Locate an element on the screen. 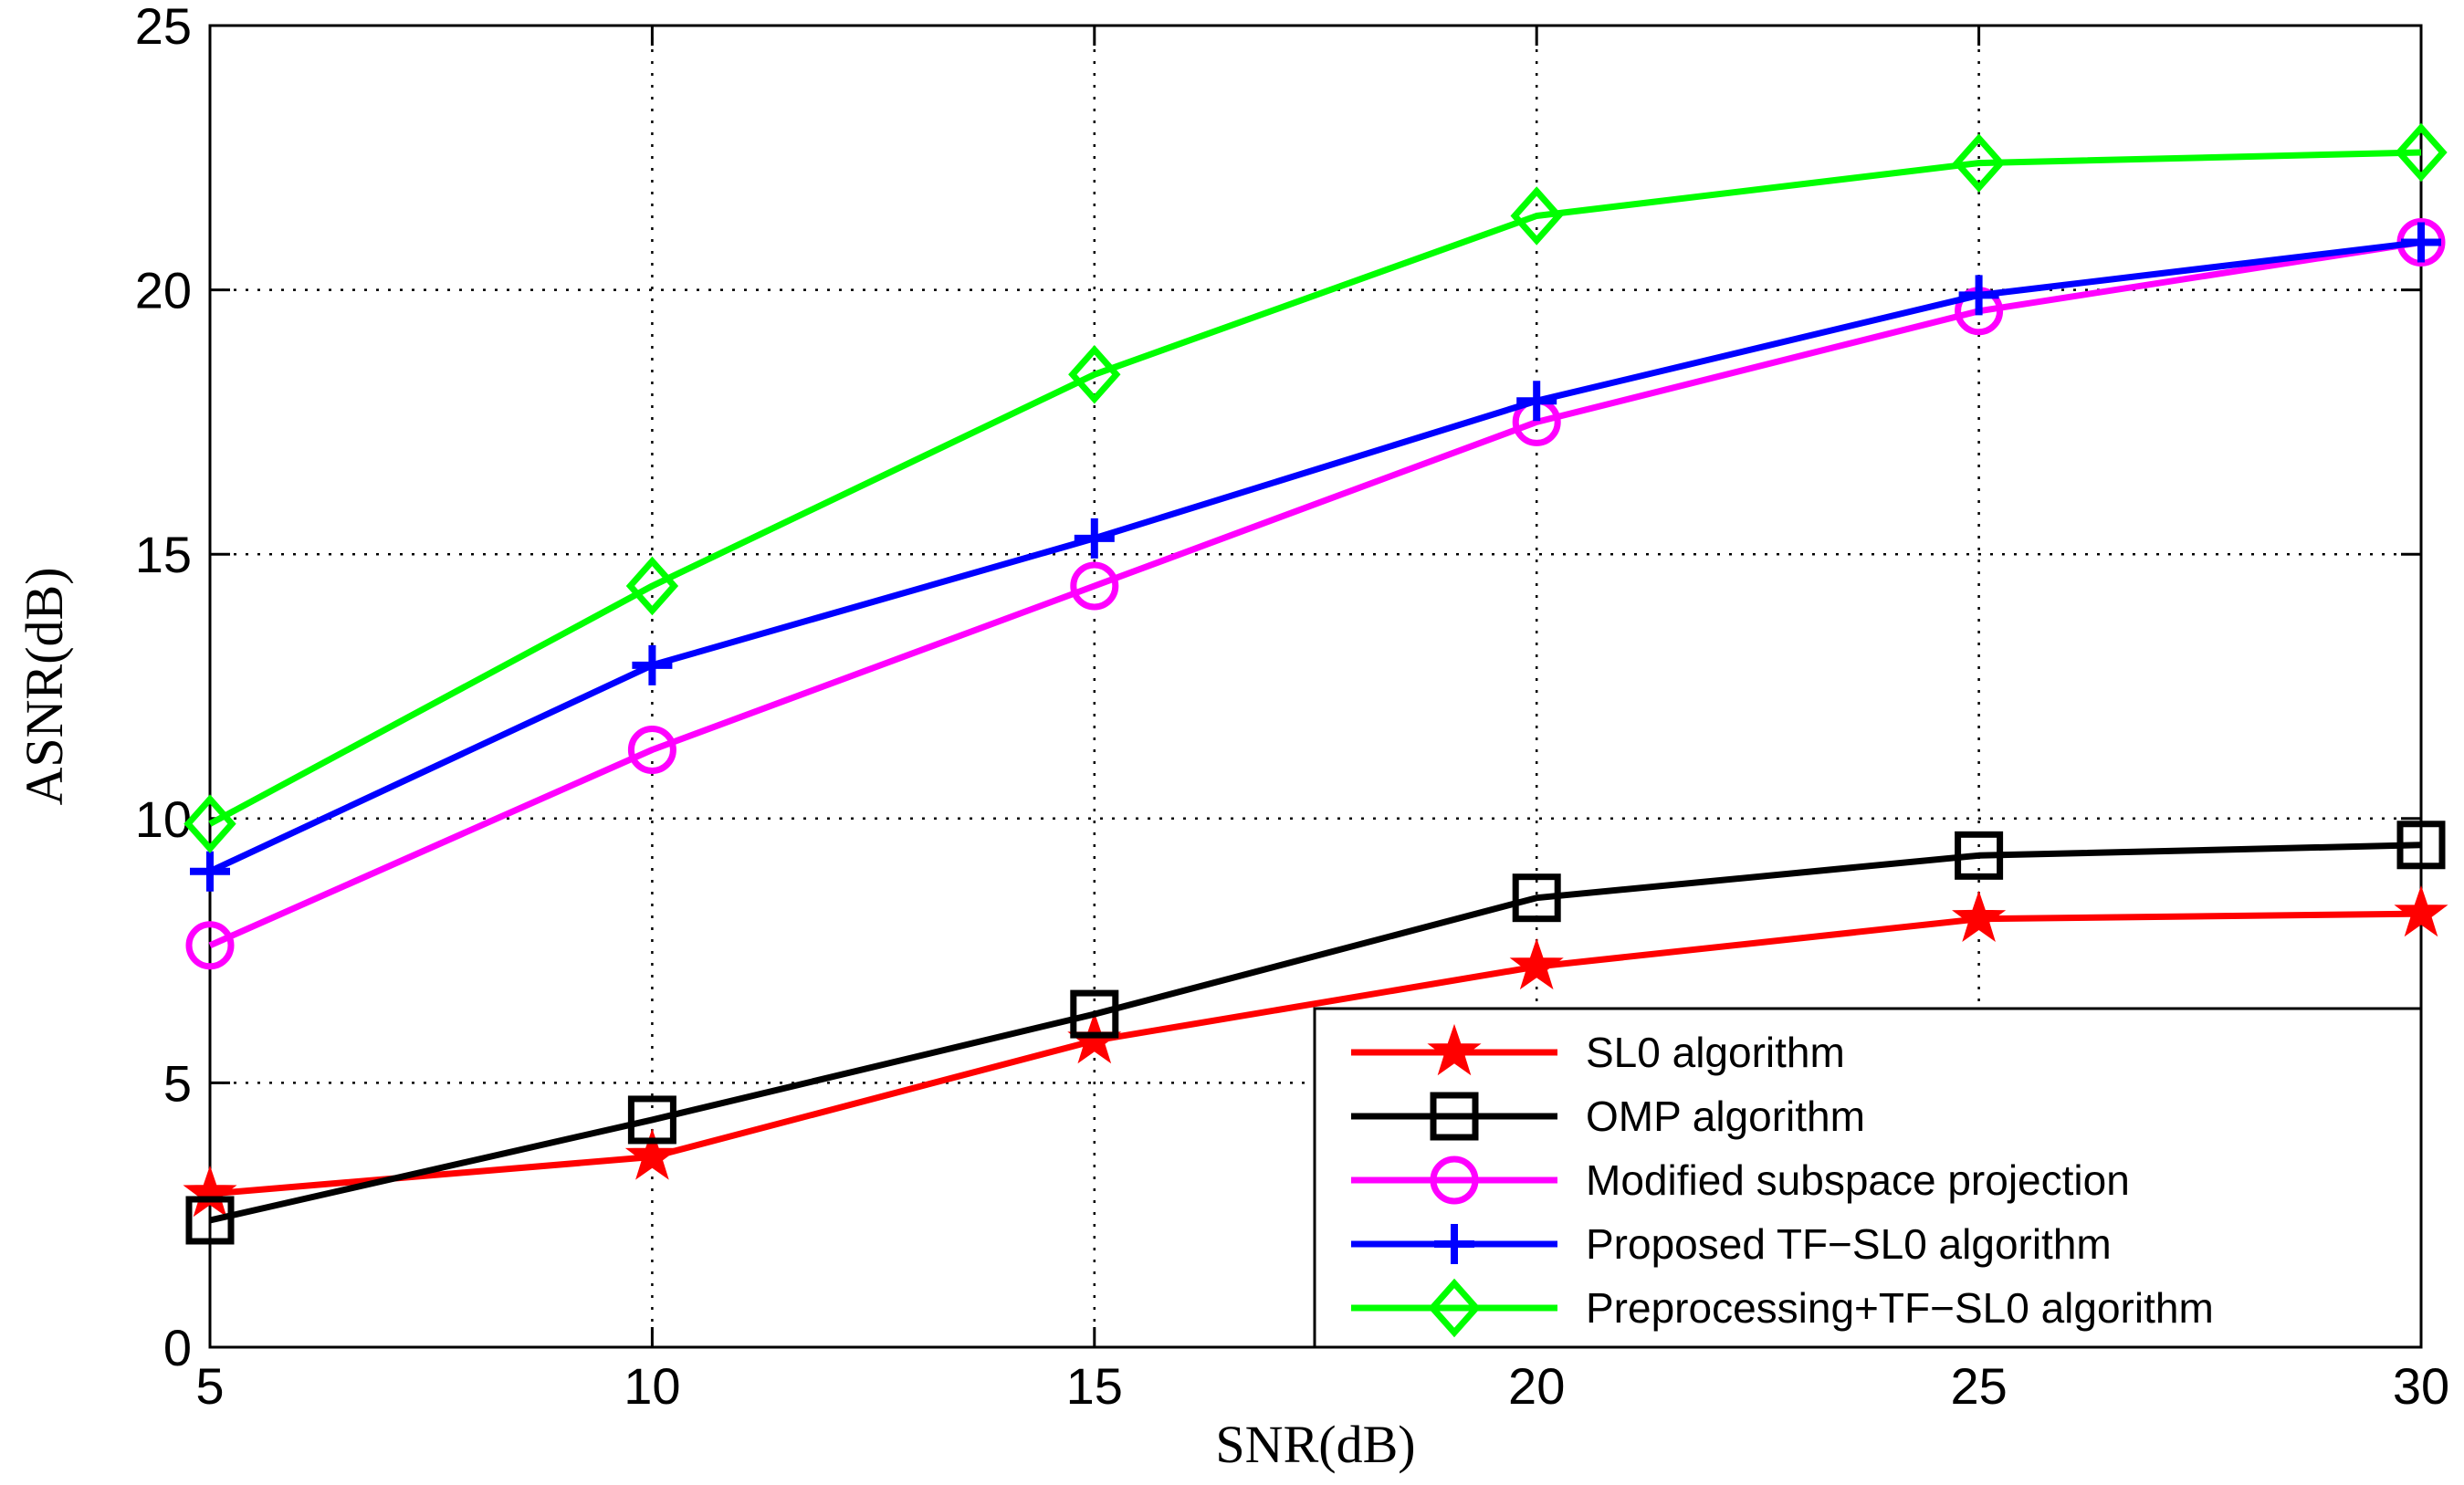 This screenshot has height=1485, width=2464. y-tick-label: 25 is located at coordinates (163, 28).